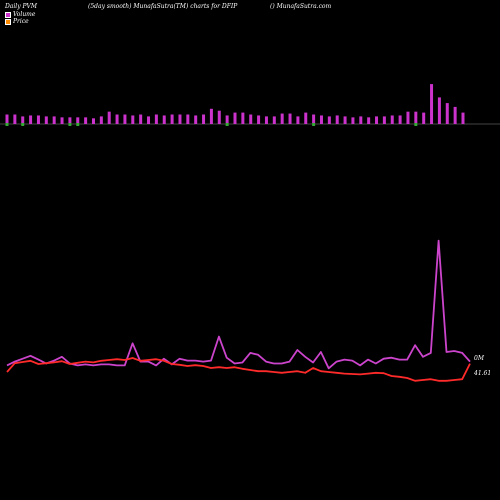 Image resolution: width=500 pixels, height=500 pixels. Describe the element at coordinates (483, 373) in the screenshot. I see `price-axis-label: 41.61` at that location.